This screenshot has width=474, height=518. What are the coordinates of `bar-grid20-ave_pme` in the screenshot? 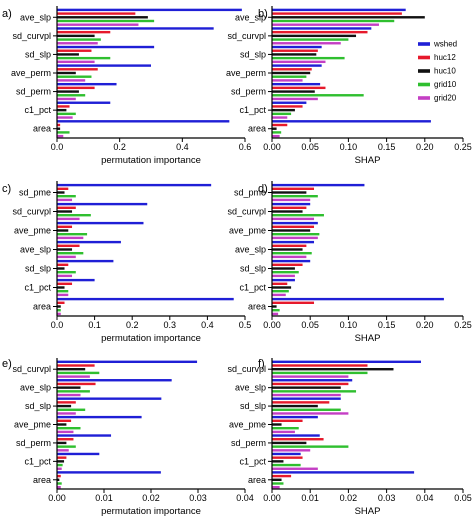 It's located at (295, 238).